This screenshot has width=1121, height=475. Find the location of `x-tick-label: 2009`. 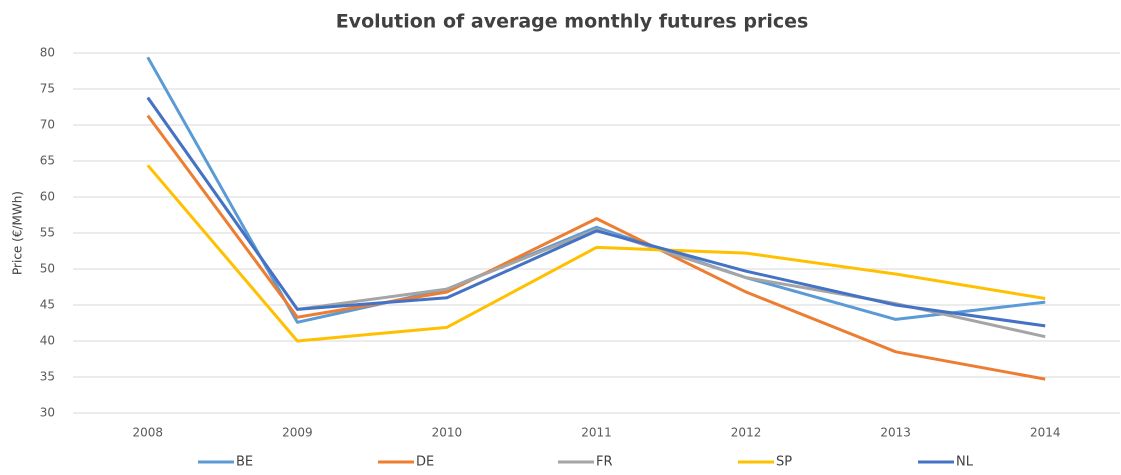

x-tick-label: 2009 is located at coordinates (297, 433).